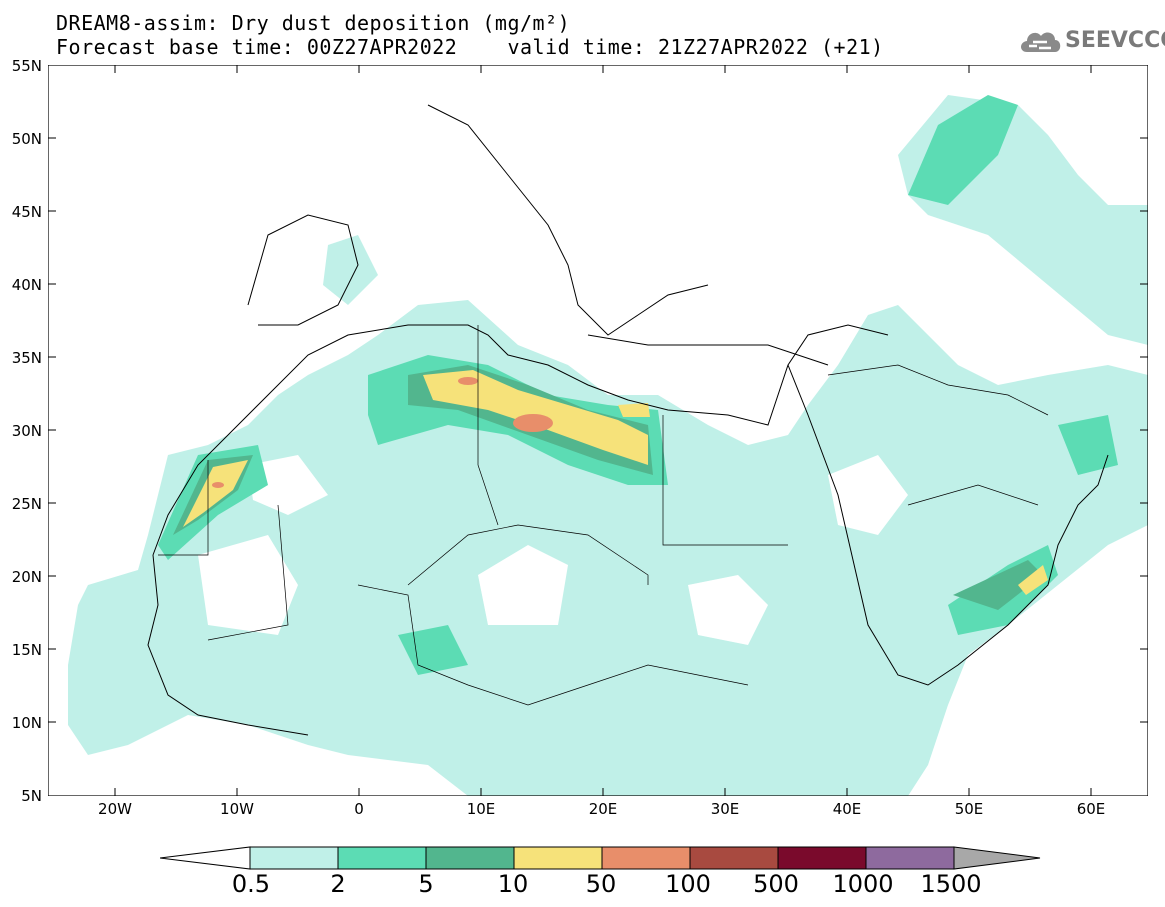 The width and height of the screenshot is (1165, 907). What do you see at coordinates (26, 358) in the screenshot?
I see `lat-label: 35N` at bounding box center [26, 358].